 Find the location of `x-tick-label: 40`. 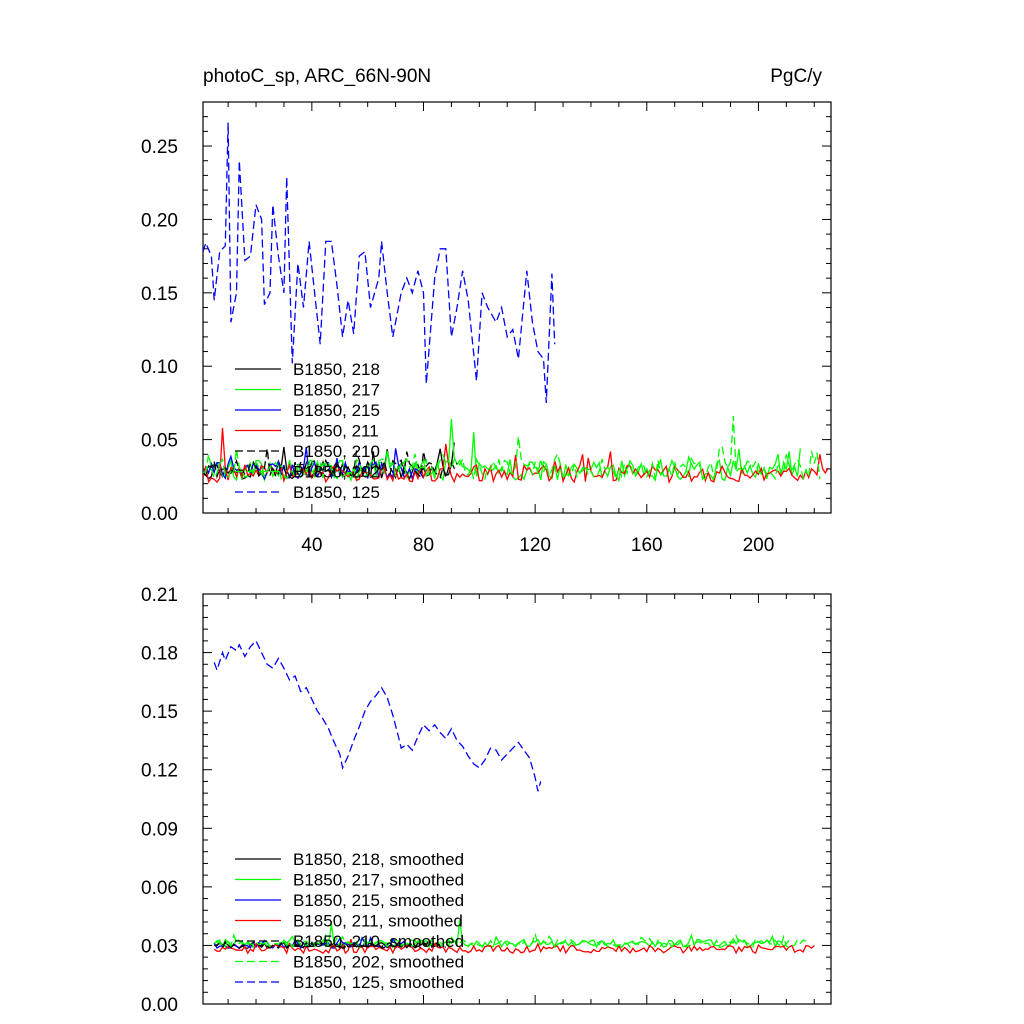

x-tick-label: 40 is located at coordinates (311, 545).